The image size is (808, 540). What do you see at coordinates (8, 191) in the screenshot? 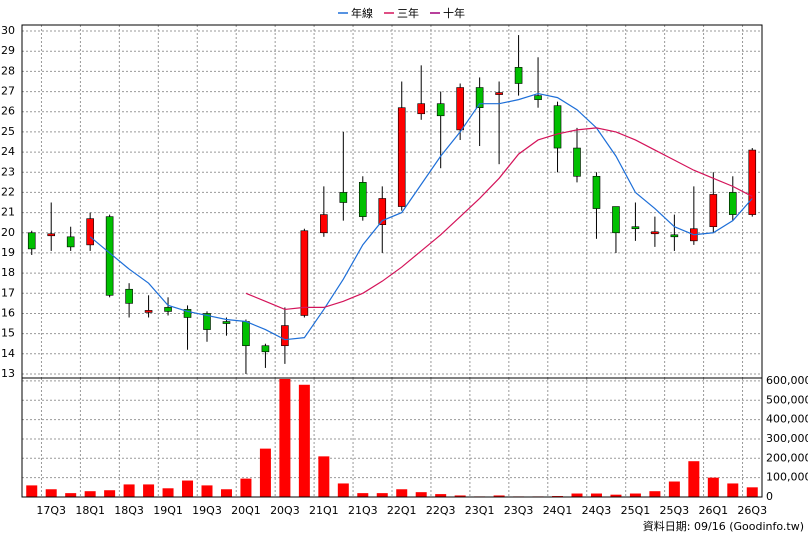
I see `y-tick-label: 22` at bounding box center [8, 191].